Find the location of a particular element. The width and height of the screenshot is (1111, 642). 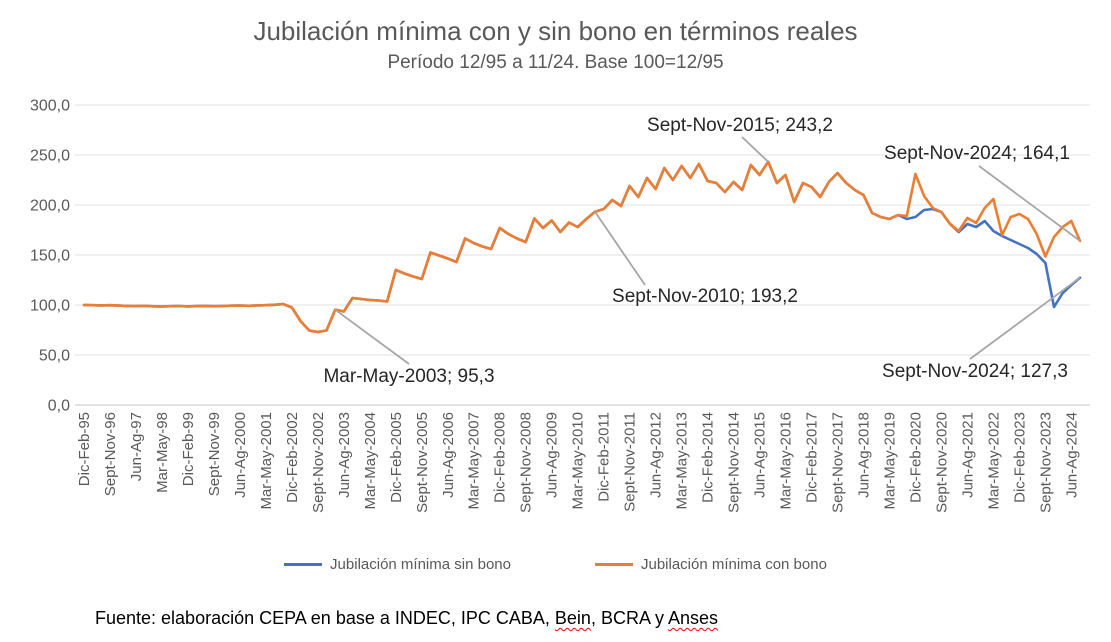

x-tick-label: Jun-Ag-2015 is located at coordinates (760, 455).